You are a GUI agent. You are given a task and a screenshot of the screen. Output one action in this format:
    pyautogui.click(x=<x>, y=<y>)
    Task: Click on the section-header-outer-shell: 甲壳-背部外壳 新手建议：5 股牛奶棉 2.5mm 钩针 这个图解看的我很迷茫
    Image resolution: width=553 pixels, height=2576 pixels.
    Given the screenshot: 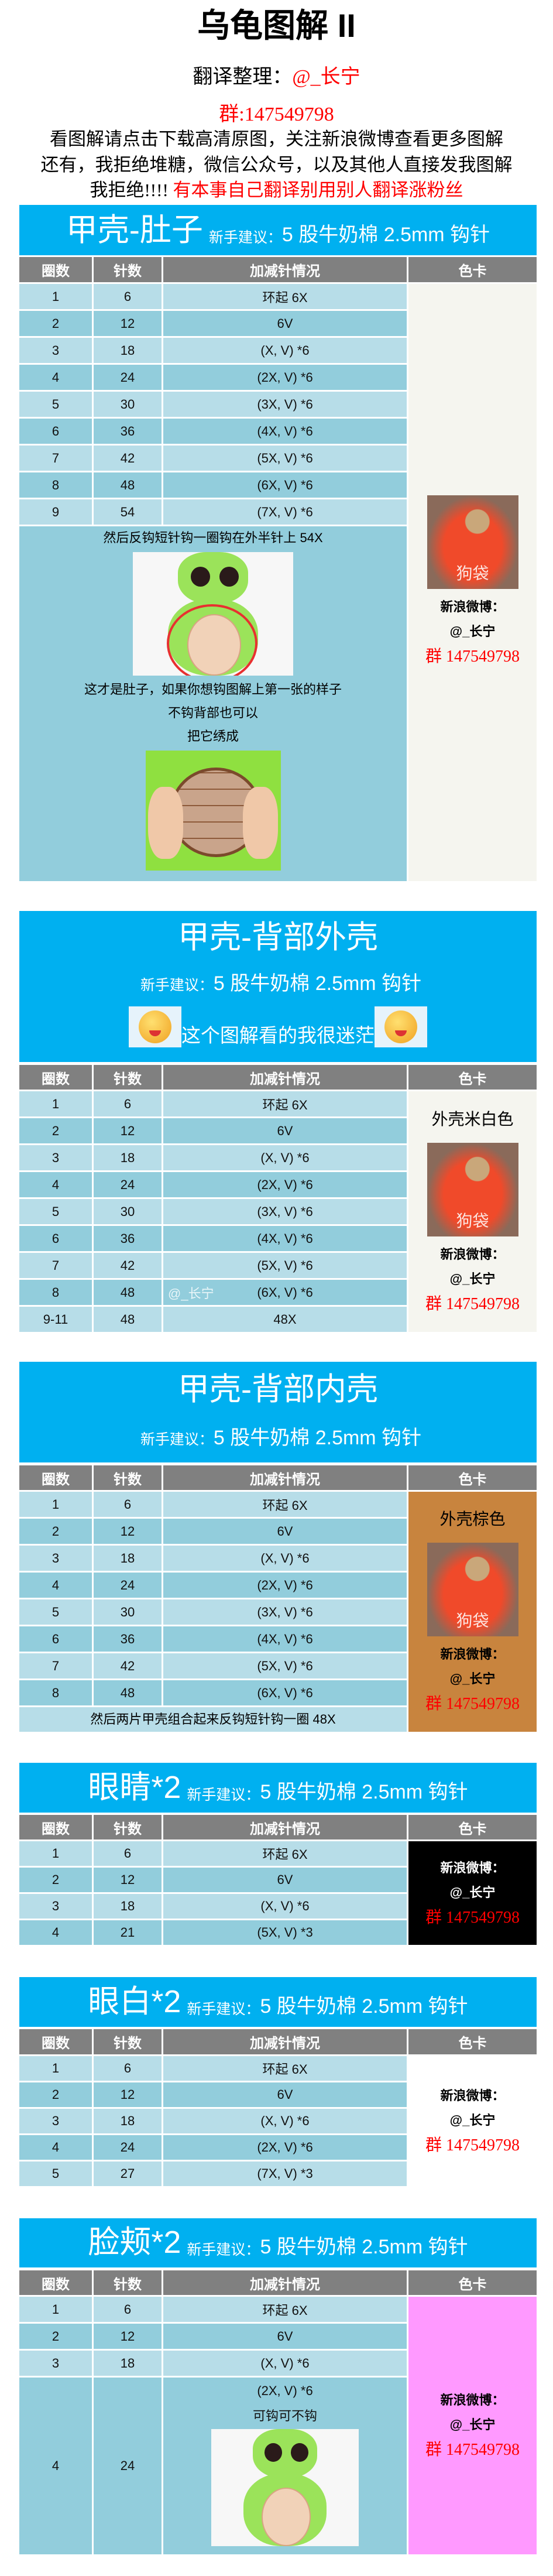 What is the action you would take?
    pyautogui.click(x=278, y=986)
    